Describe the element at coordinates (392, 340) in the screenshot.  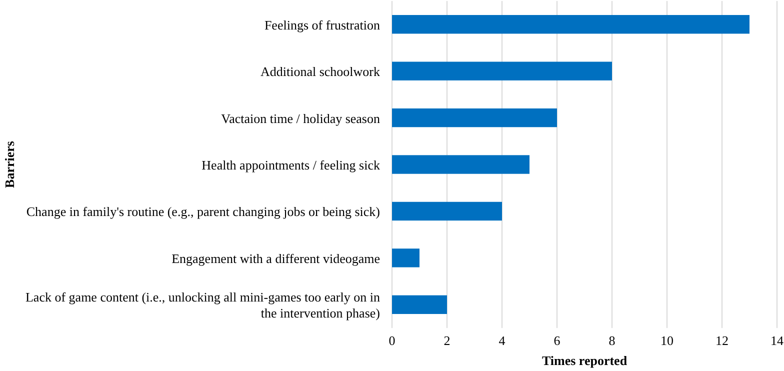
I see `x-tick-label: 0` at that location.